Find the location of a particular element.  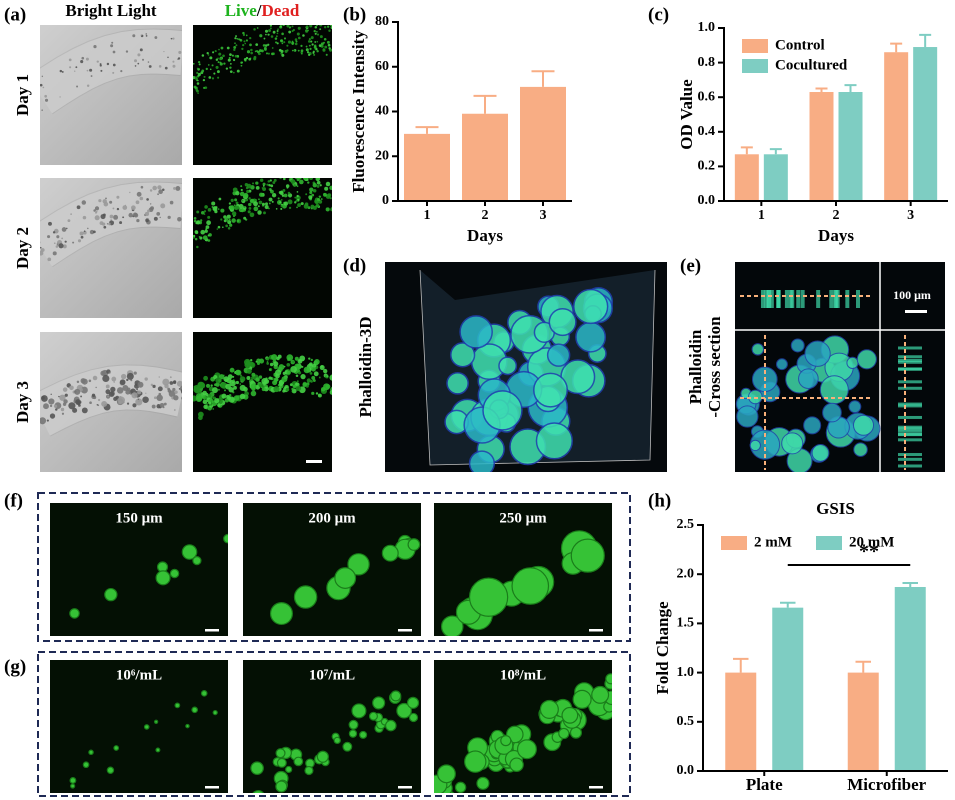

y-axis-title: Fold Change is located at coordinates (662, 647).